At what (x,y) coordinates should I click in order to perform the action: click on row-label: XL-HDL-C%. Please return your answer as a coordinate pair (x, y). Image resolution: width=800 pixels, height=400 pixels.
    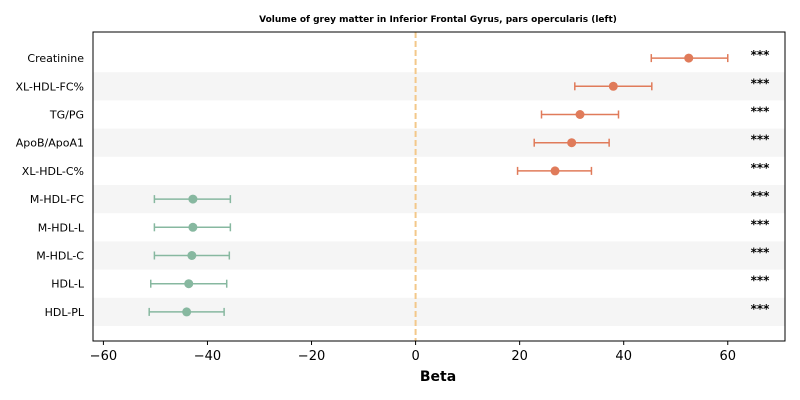
    Looking at the image, I should click on (53, 171).